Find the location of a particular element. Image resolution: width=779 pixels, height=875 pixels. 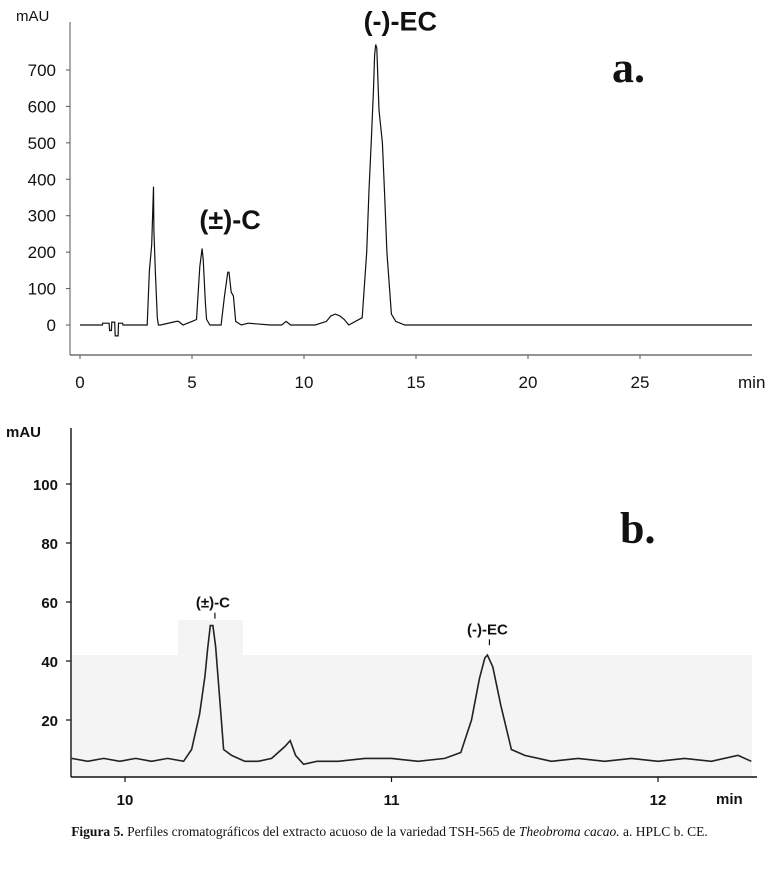

chart-b-series-line is located at coordinates (411, 695).